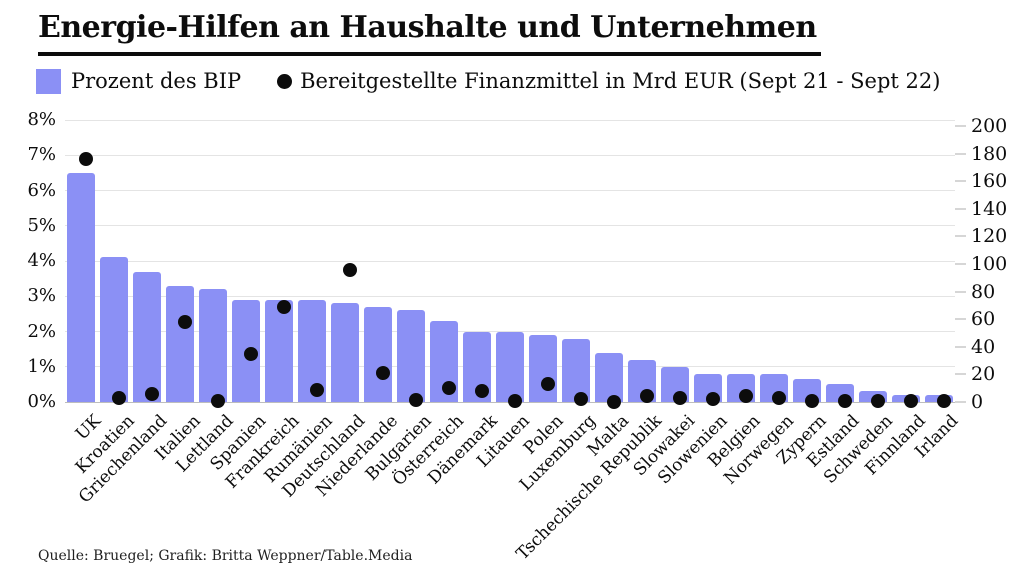  What do you see at coordinates (81, 287) in the screenshot?
I see `bar-uk` at bounding box center [81, 287].